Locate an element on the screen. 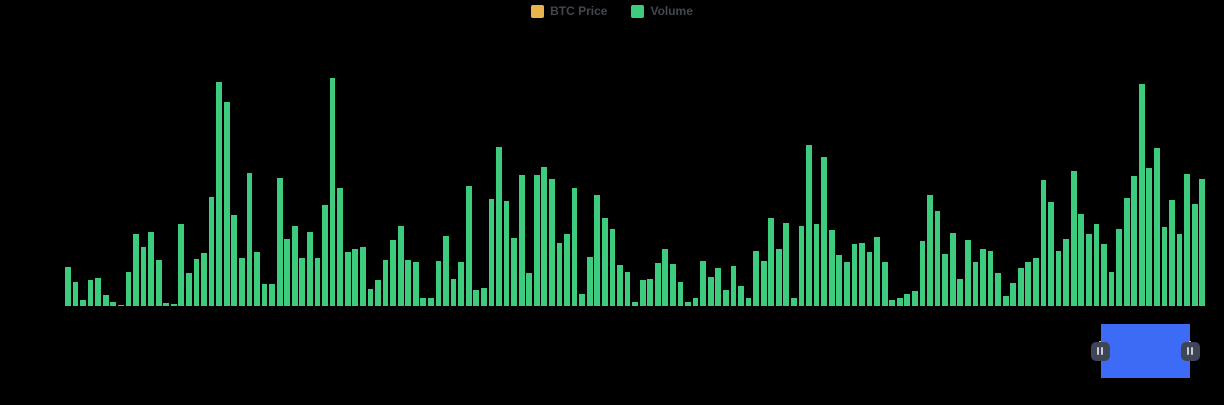 Image resolution: width=1224 pixels, height=405 pixels. datazoom-right-handle is located at coordinates (1190, 351).